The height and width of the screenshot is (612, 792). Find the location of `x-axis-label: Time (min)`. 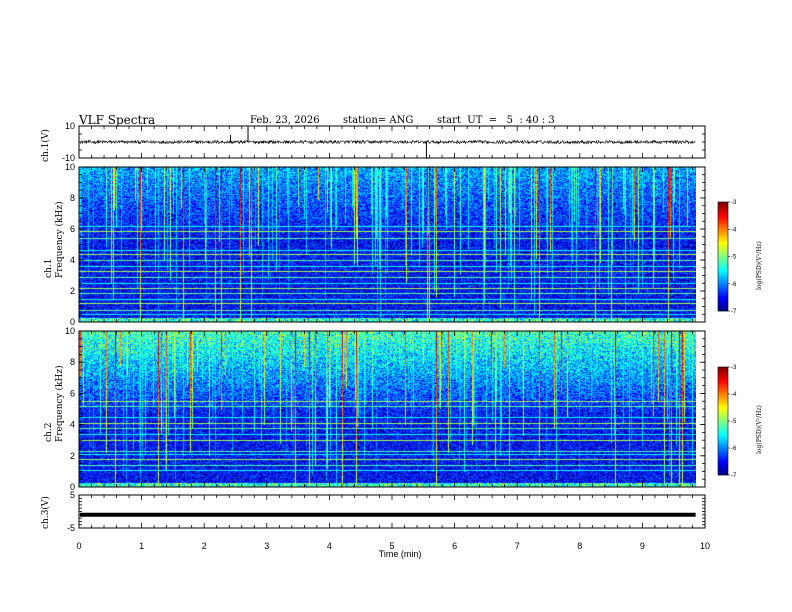

x-axis-label: Time (min) is located at coordinates (400, 554).